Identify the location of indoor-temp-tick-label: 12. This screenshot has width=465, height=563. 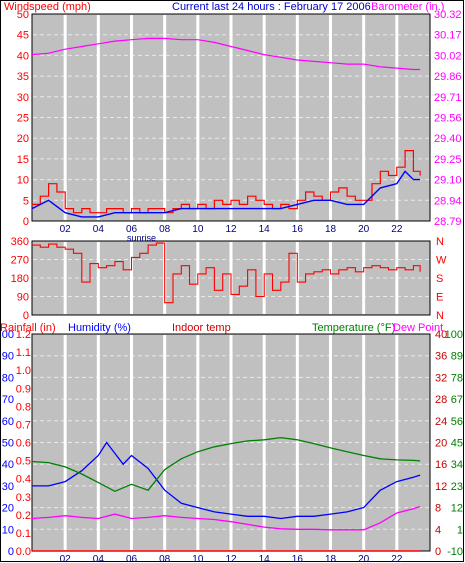
(441, 487).